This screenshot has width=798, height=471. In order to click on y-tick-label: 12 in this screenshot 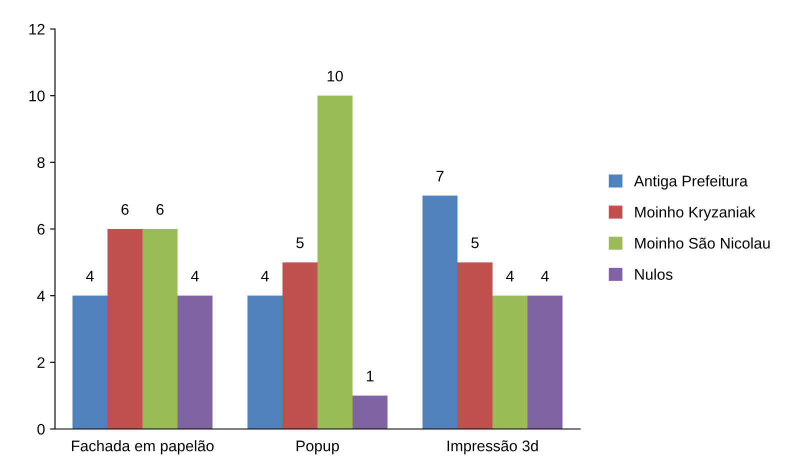, I will do `click(37, 29)`.